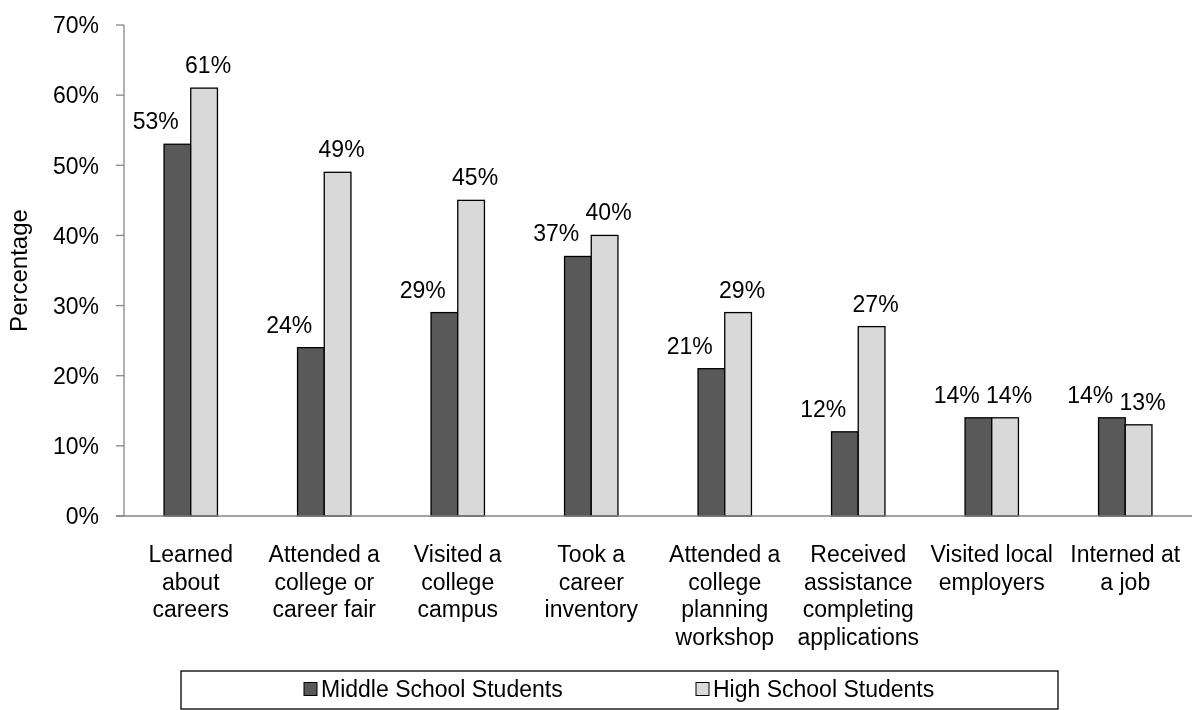 This screenshot has height=710, width=1194. Describe the element at coordinates (75, 235) in the screenshot. I see `y-tick-label: 40%` at that location.